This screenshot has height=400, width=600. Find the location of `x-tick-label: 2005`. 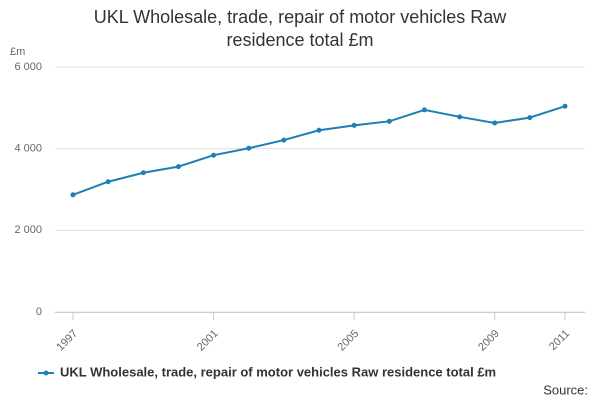

x-tick-label: 2005 is located at coordinates (349, 341).